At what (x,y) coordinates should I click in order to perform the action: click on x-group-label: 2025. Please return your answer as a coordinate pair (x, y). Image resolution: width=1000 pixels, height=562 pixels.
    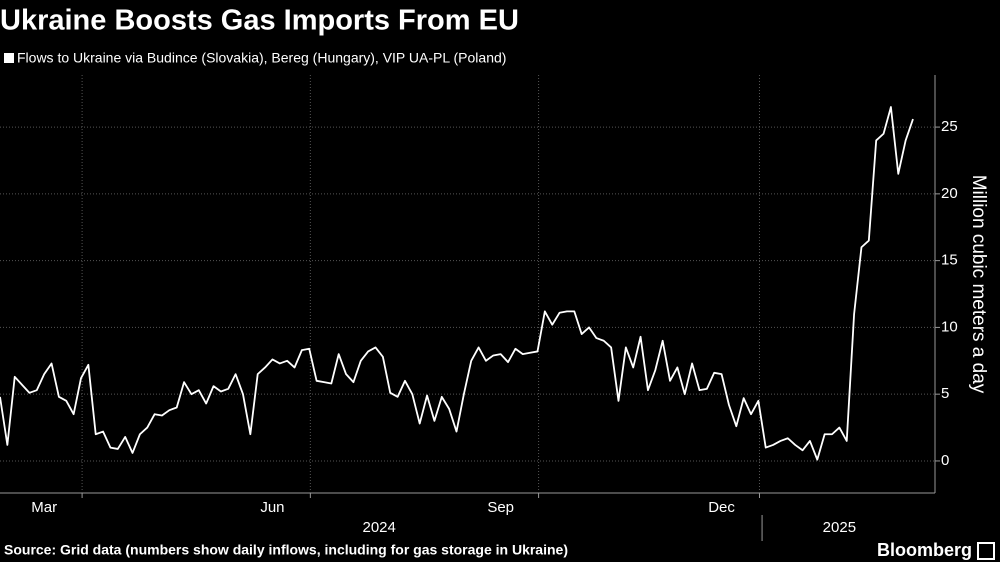
    Looking at the image, I should click on (839, 527).